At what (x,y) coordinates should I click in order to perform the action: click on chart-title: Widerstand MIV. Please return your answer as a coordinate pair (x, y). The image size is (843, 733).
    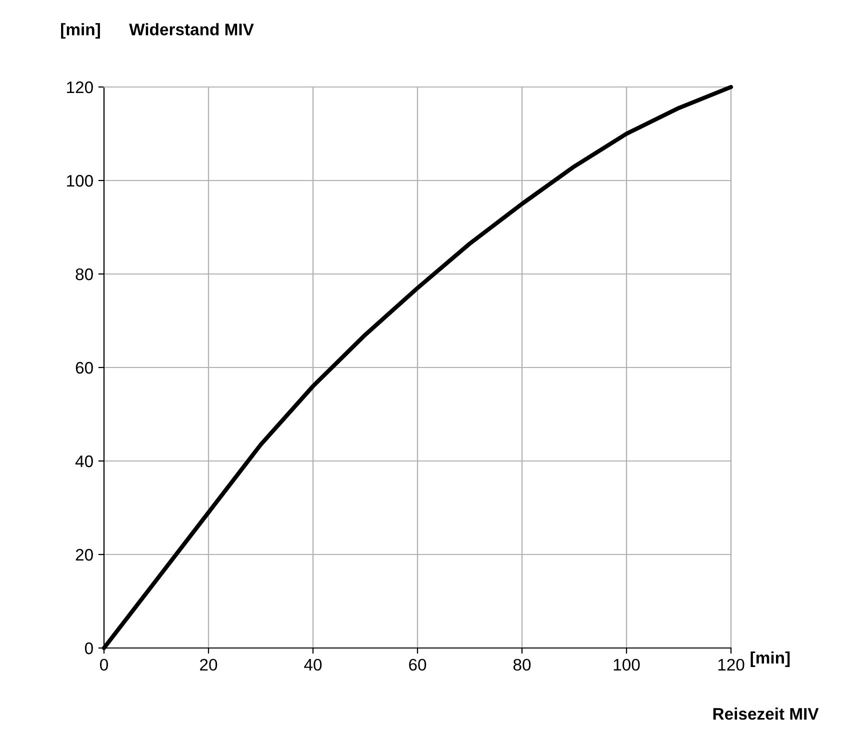
    Looking at the image, I should click on (191, 29).